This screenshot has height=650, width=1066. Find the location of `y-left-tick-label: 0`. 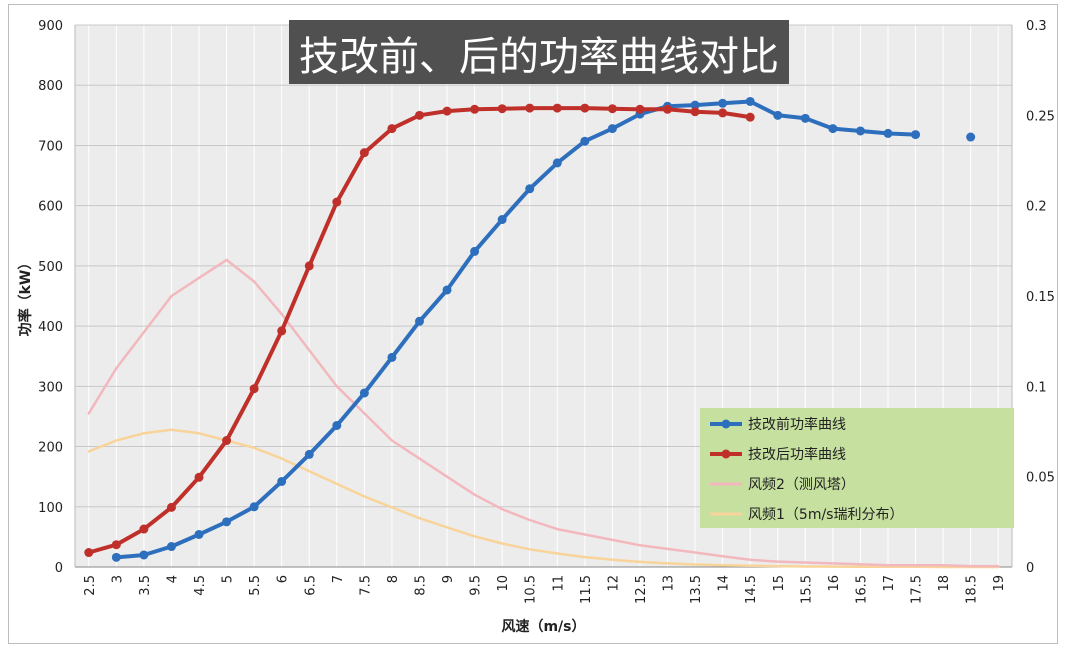

y-left-tick-label: 0 is located at coordinates (59, 568).